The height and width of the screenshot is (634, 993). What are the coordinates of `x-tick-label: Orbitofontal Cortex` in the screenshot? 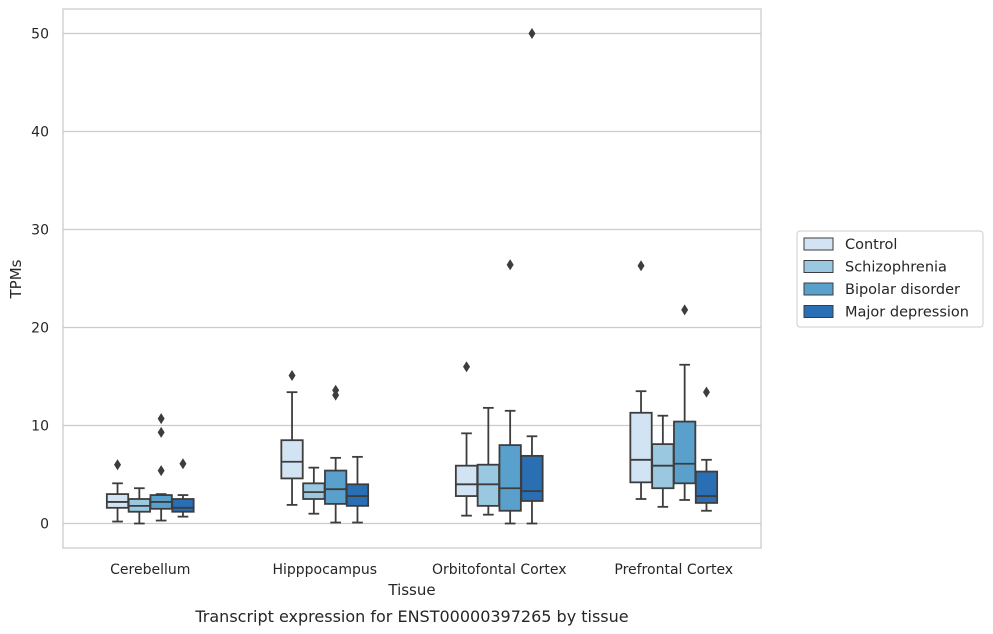 It's located at (499, 570).